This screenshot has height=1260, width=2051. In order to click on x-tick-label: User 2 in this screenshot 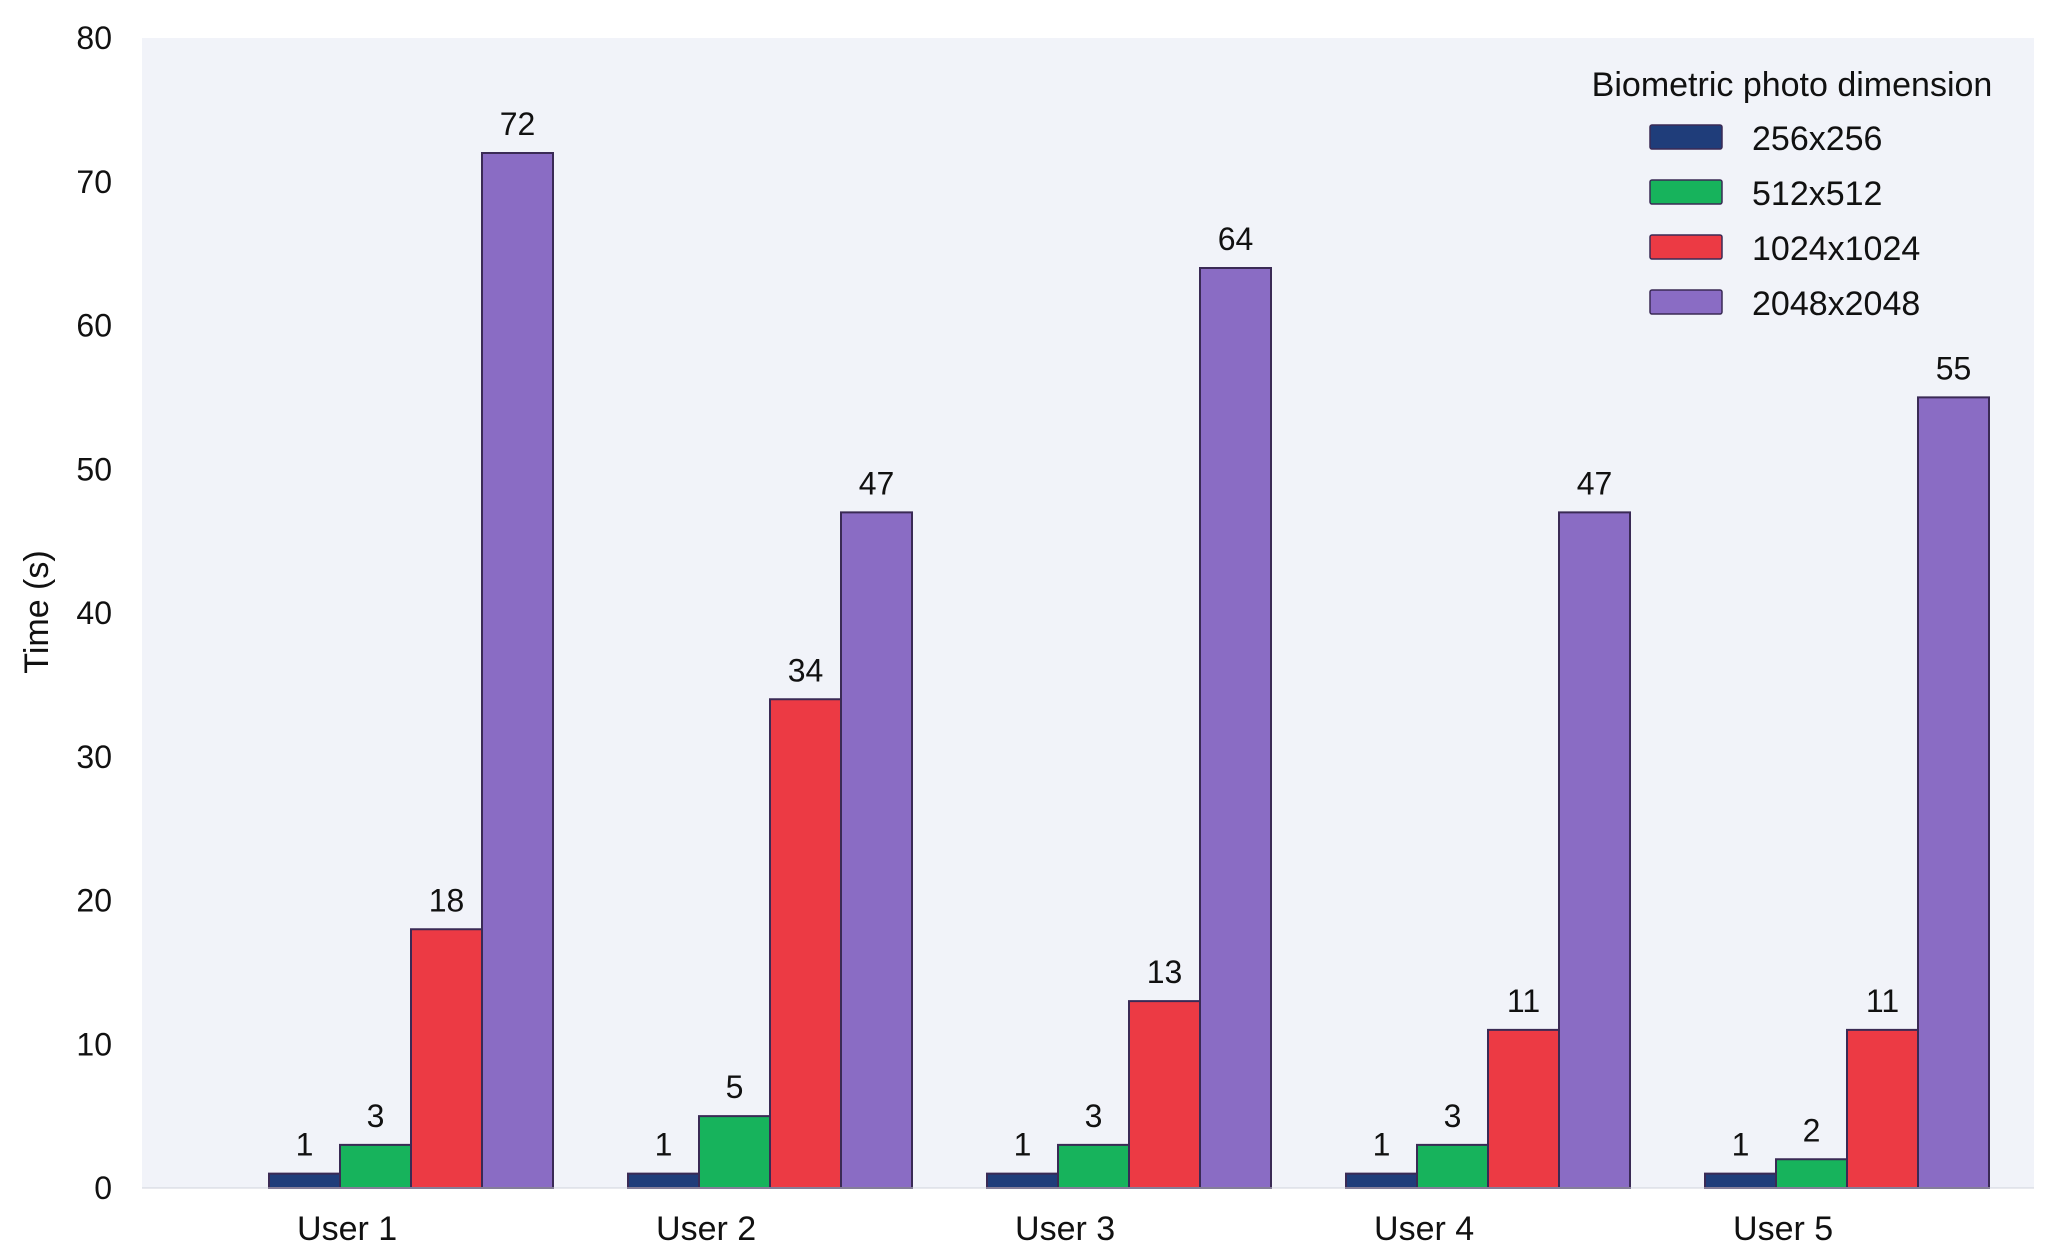, I will do `click(706, 1229)`.